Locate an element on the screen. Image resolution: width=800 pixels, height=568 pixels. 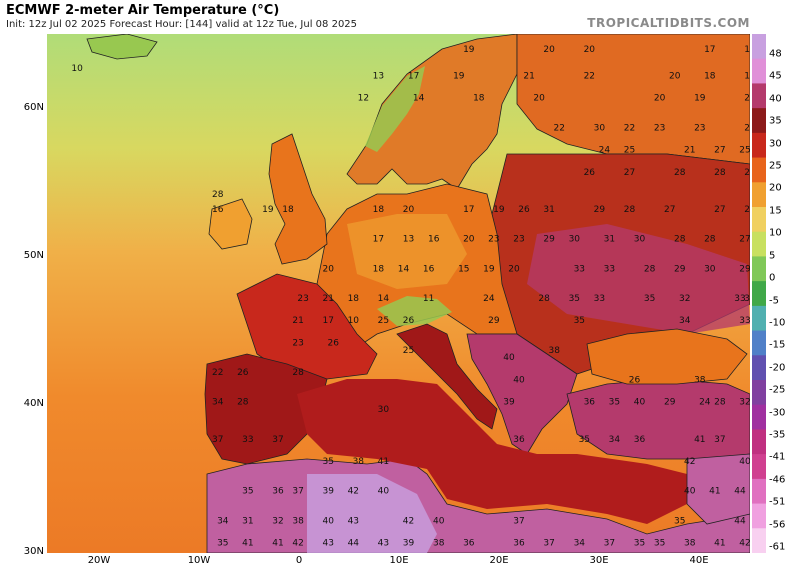
temp-value-label: 29 is located at coordinates (600, 210).